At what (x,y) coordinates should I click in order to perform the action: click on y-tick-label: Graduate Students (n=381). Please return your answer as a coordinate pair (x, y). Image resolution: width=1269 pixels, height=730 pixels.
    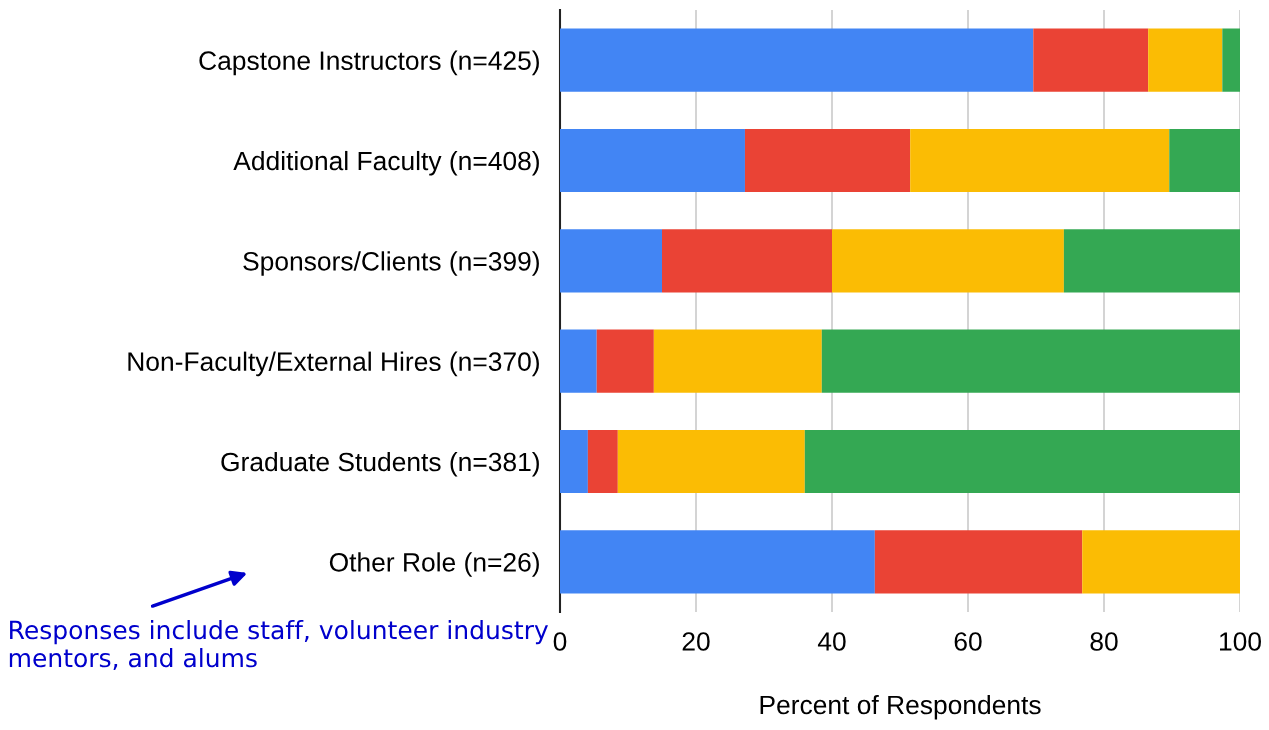
    Looking at the image, I should click on (380, 464).